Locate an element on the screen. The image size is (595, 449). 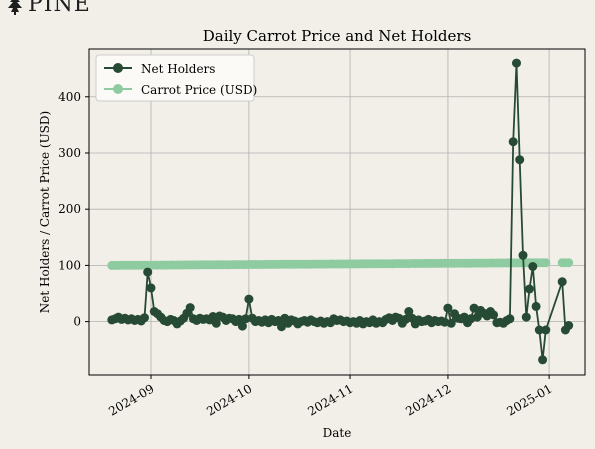
x-axis-label: Date is located at coordinates (337, 433).